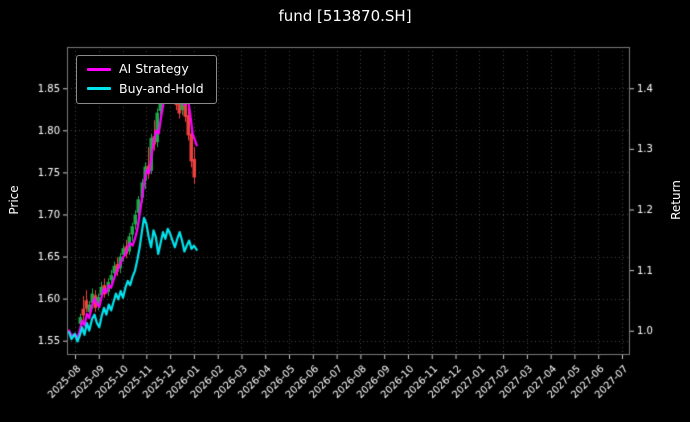  I want to click on legend-item-buy-and-hold: Buy-and-Hold, so click(145, 88).